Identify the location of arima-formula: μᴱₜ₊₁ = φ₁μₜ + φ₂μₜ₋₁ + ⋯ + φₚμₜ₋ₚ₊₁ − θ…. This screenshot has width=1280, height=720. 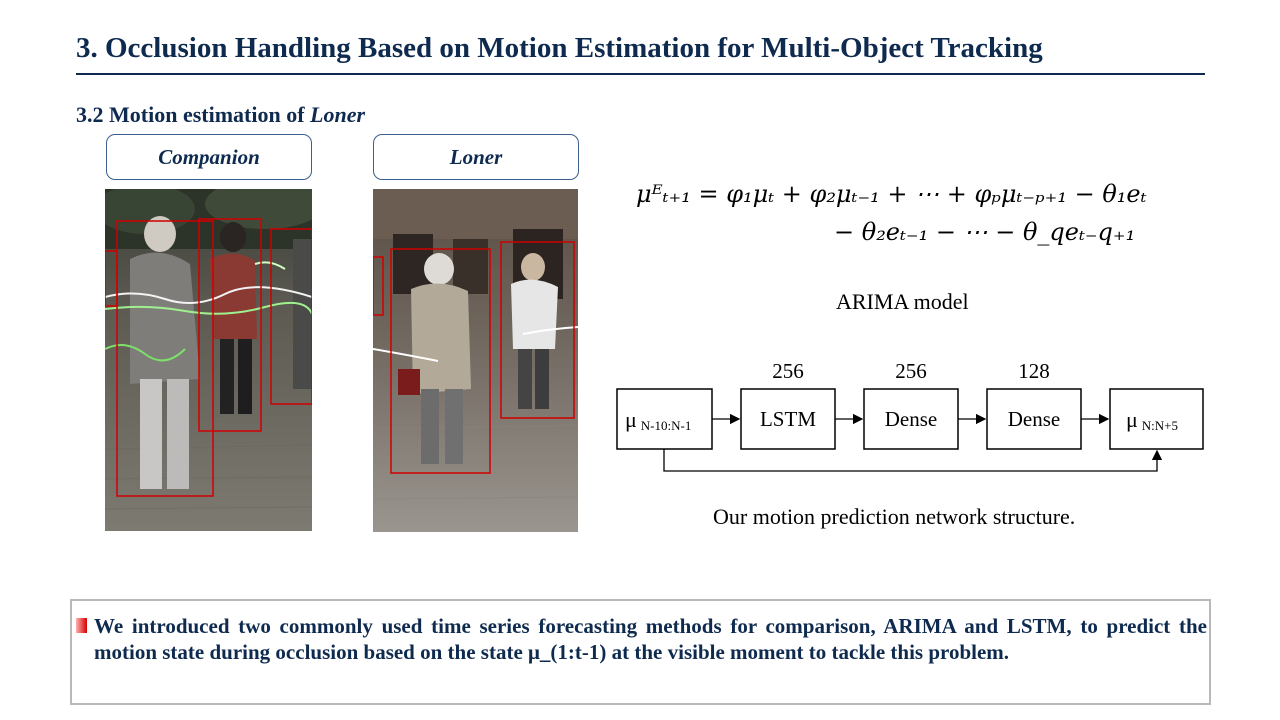
(916, 217).